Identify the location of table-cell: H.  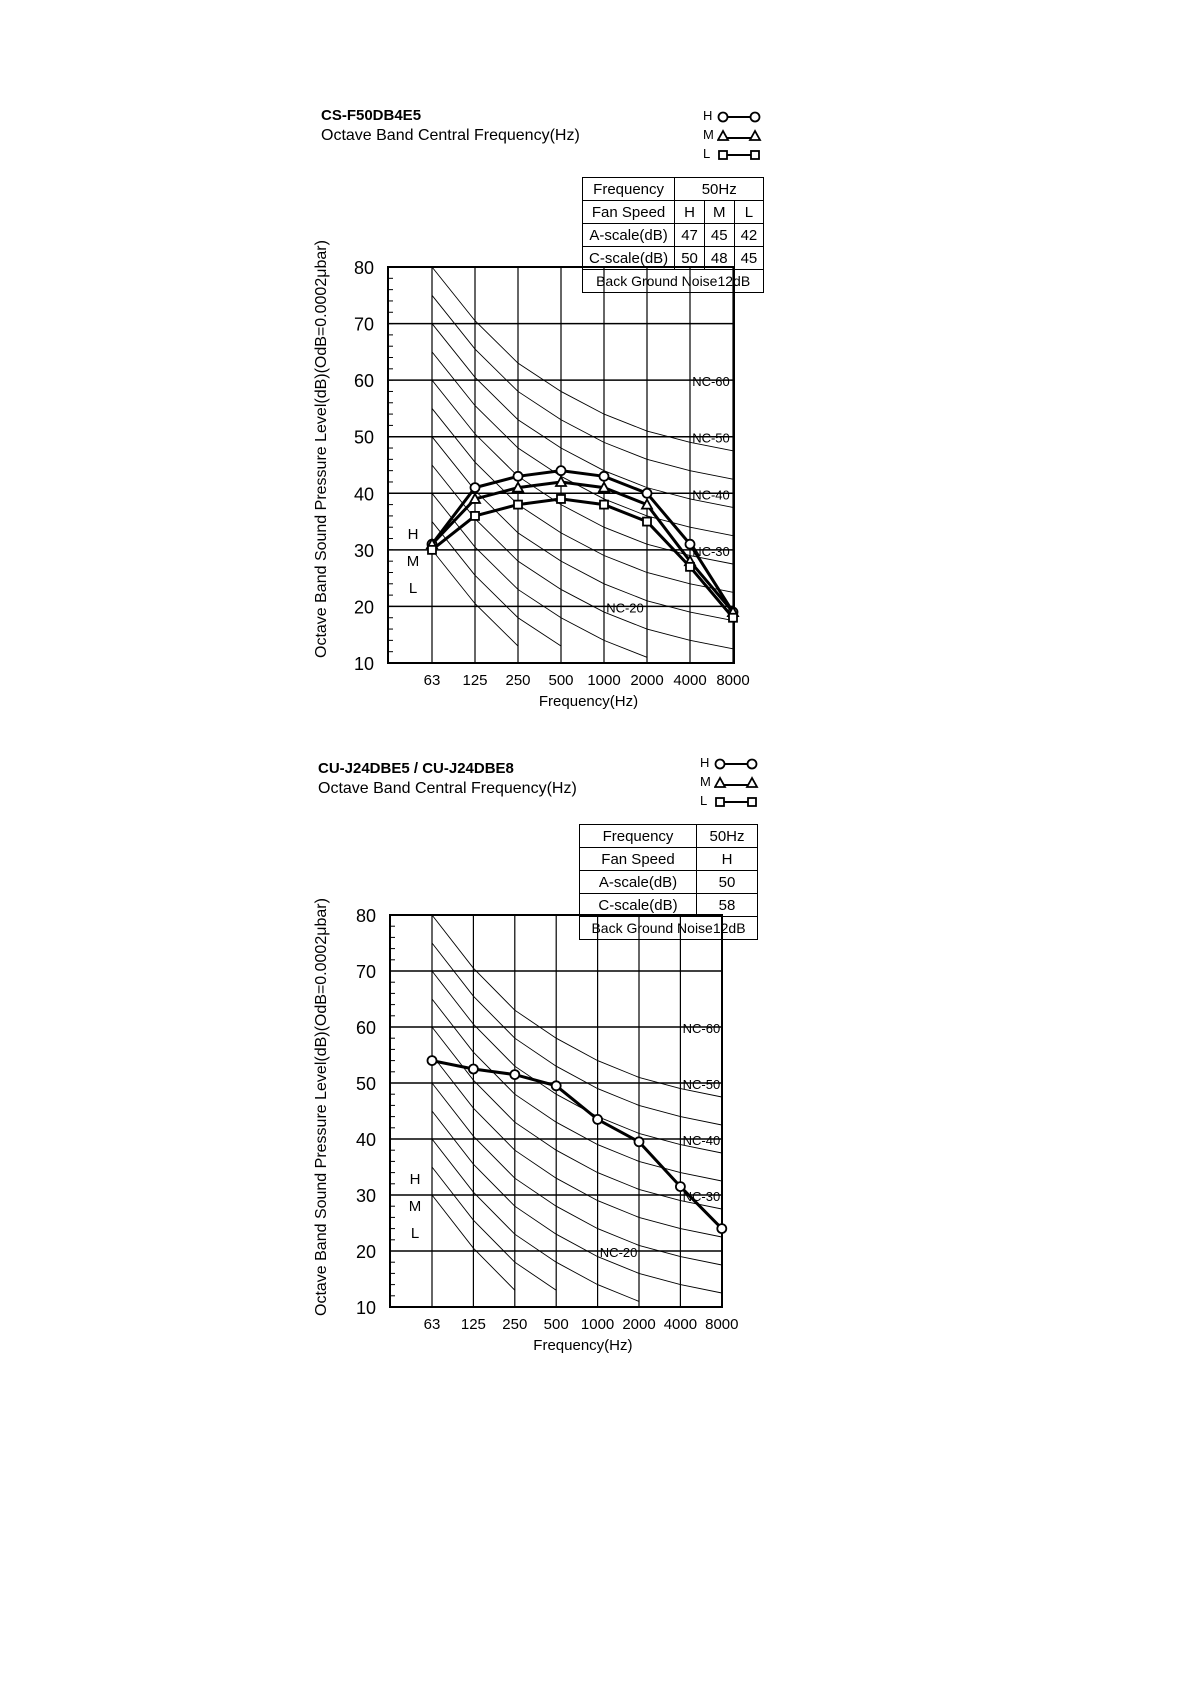
(689, 212).